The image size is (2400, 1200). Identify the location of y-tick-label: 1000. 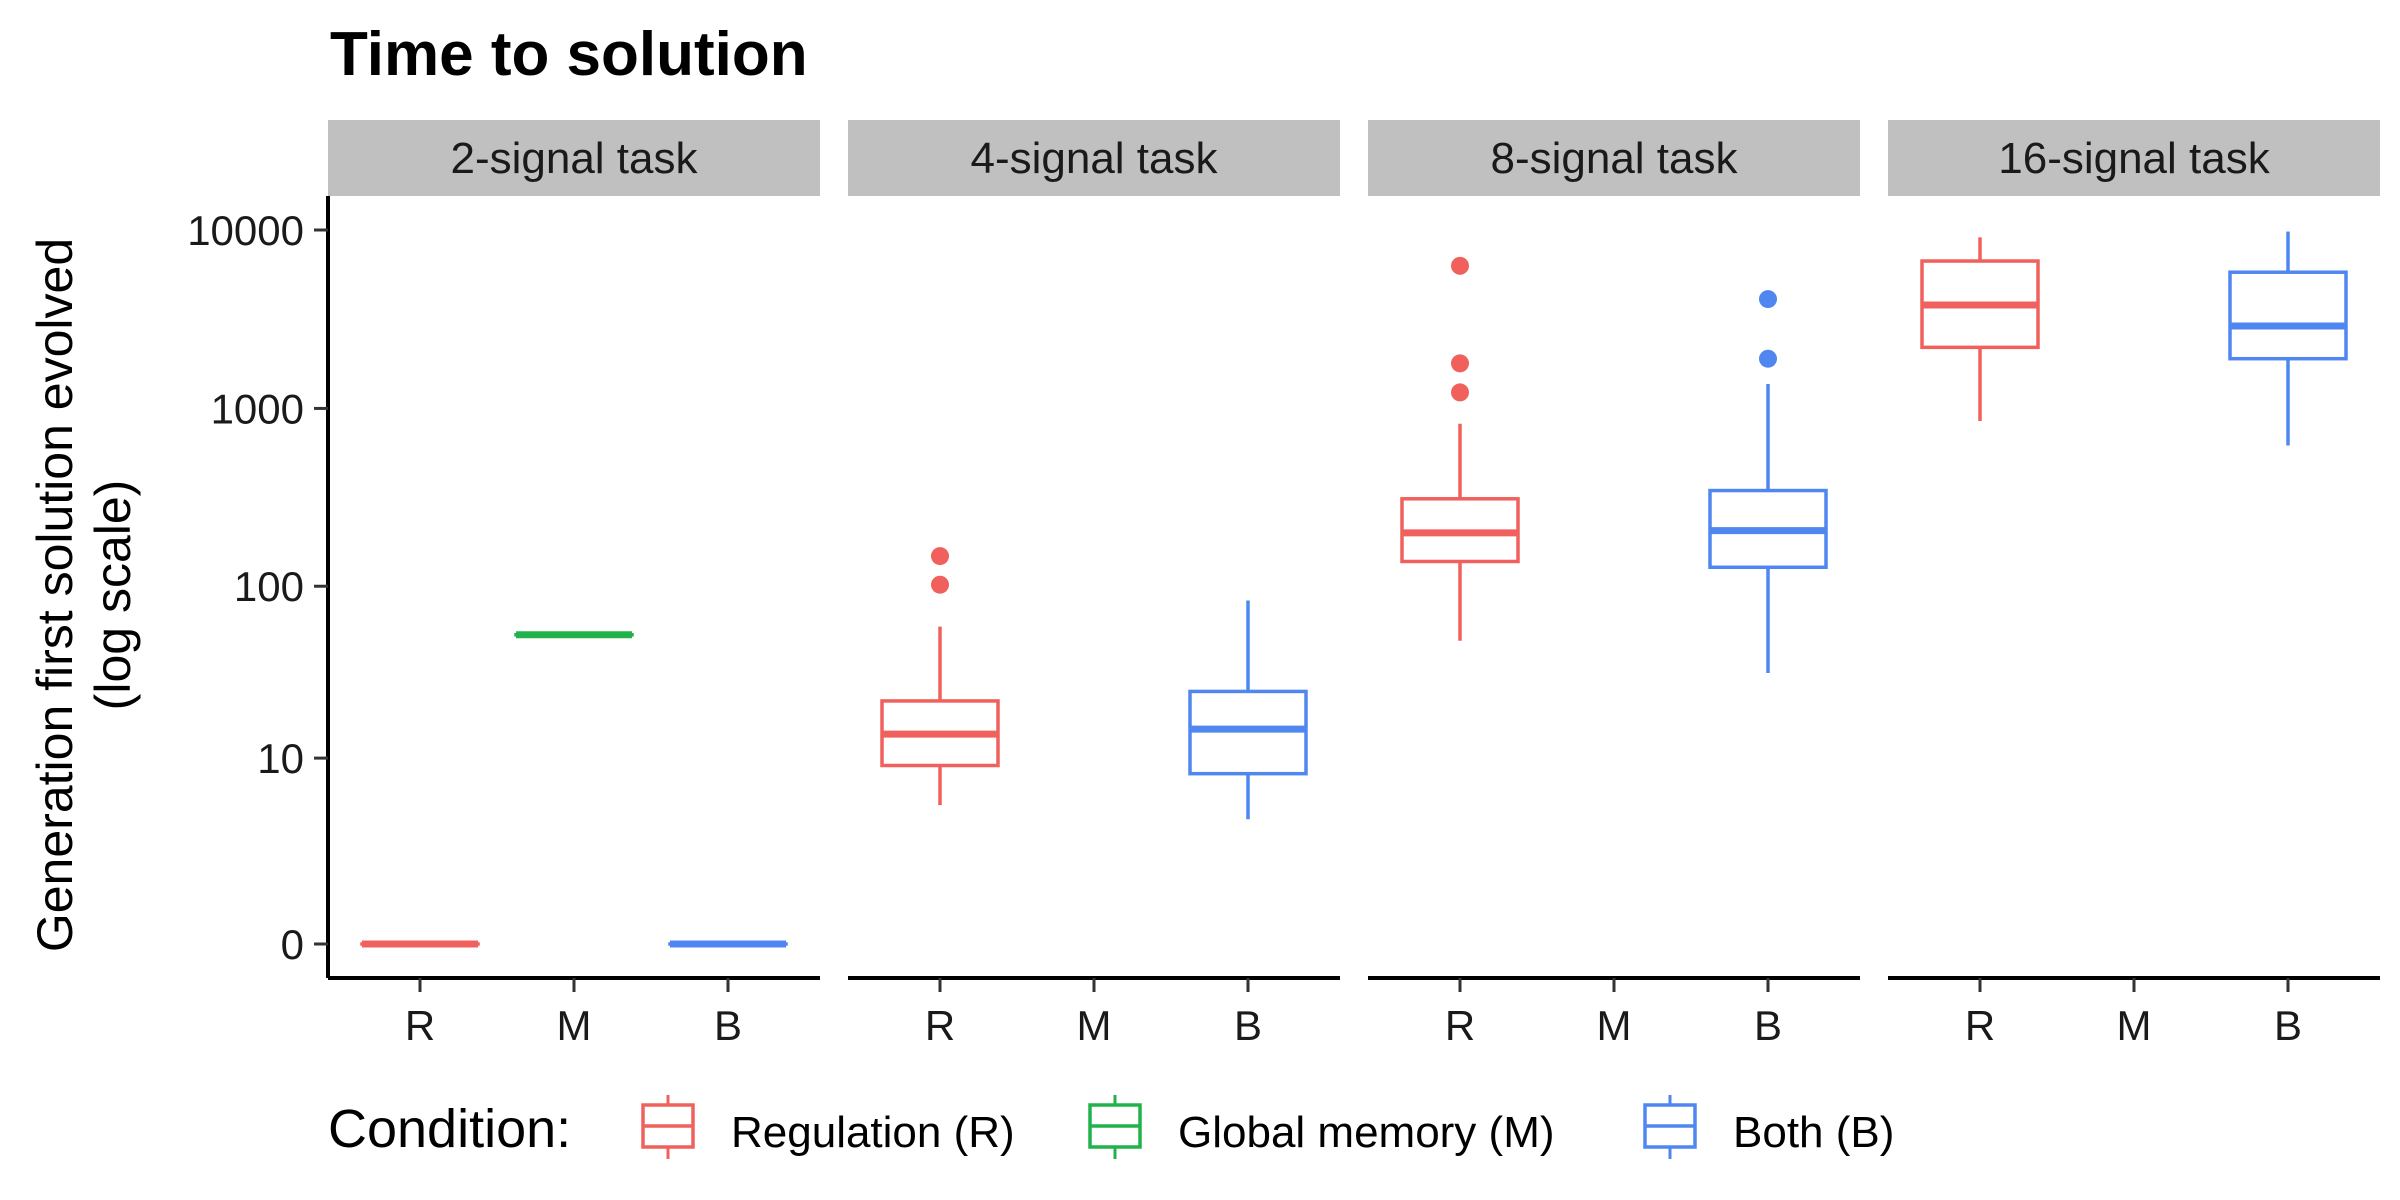
(257, 408).